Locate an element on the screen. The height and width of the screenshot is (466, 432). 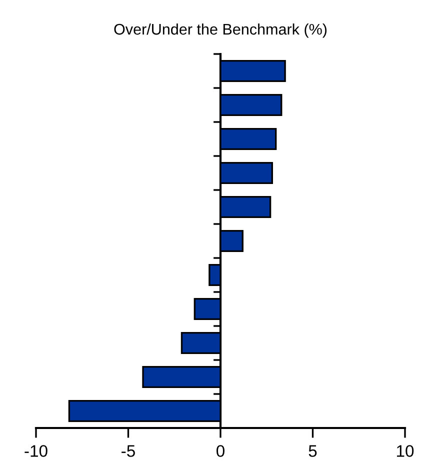
chart-title: Over/Under the Benchmark (%) is located at coordinates (220, 30).